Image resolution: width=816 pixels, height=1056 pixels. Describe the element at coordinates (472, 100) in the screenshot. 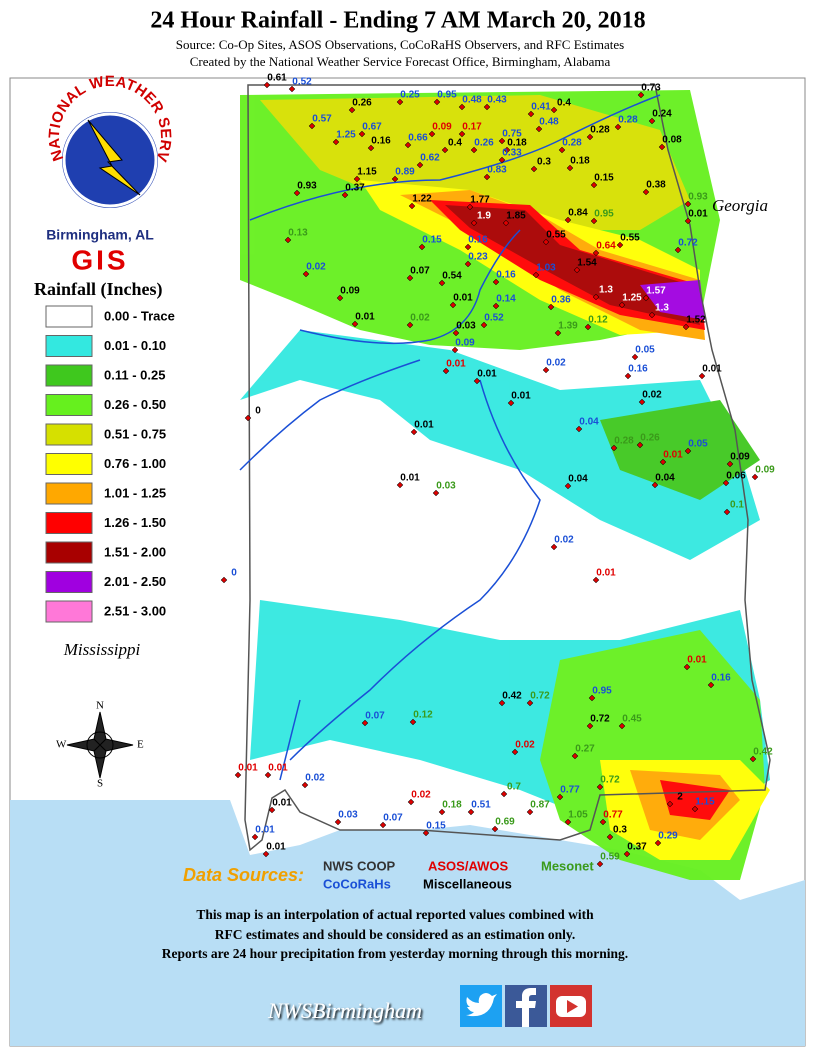

I see `station-value: 0.48` at that location.